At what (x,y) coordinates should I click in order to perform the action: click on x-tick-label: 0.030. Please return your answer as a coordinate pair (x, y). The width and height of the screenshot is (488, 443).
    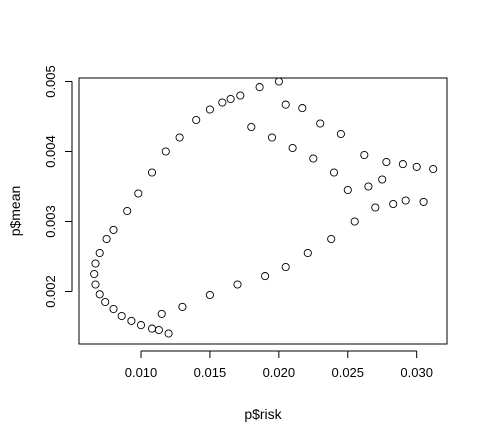
    Looking at the image, I should click on (416, 372).